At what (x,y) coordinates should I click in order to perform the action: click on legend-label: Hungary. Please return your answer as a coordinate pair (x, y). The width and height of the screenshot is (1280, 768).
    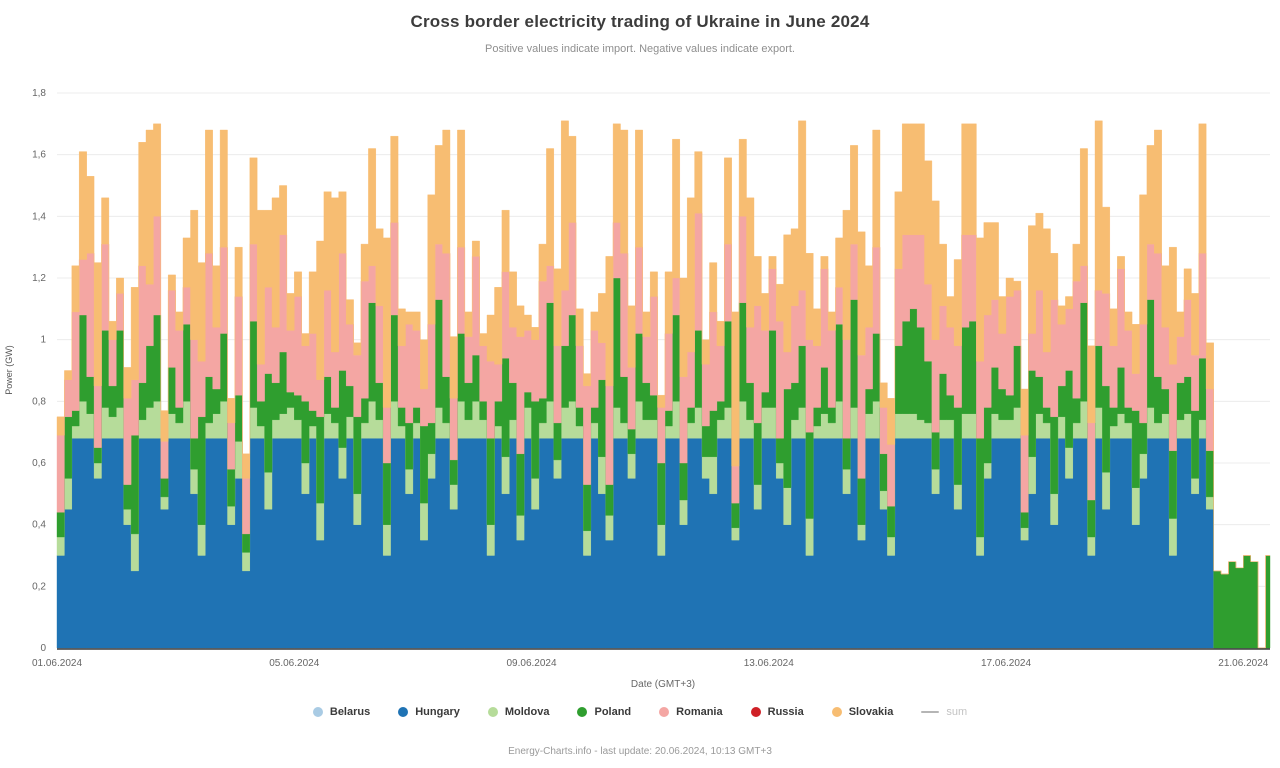
    Looking at the image, I should click on (437, 712).